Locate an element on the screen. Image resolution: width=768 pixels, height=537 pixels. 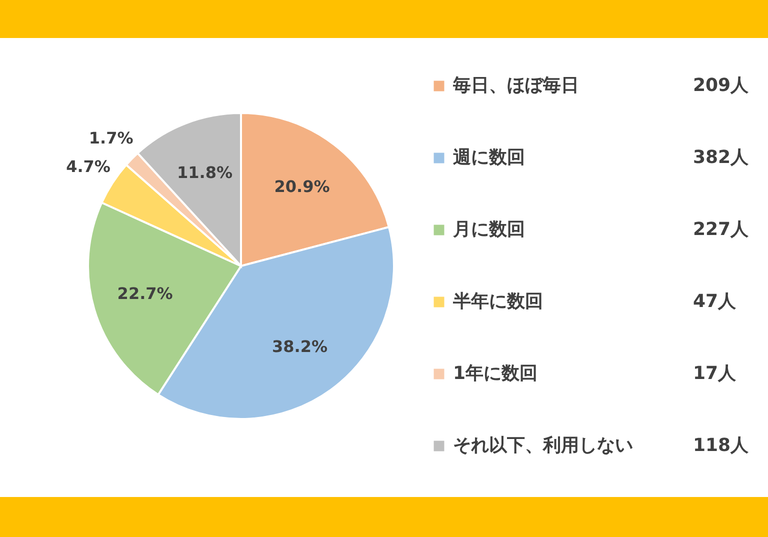
data-label: 11.8% is located at coordinates (205, 172).